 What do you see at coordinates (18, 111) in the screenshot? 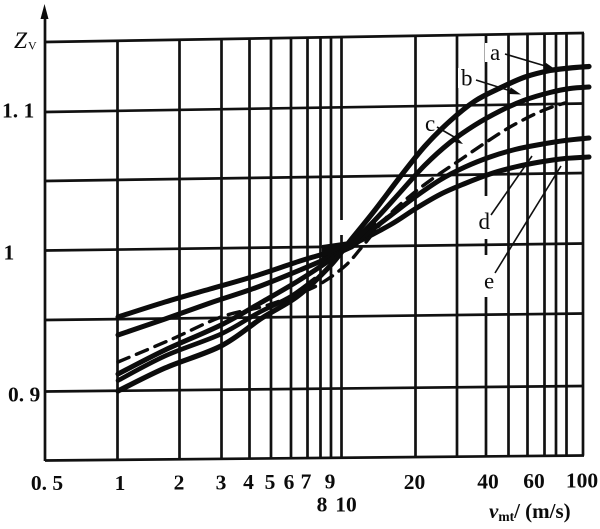
I see `svg-text: 1. 1` at bounding box center [18, 111].